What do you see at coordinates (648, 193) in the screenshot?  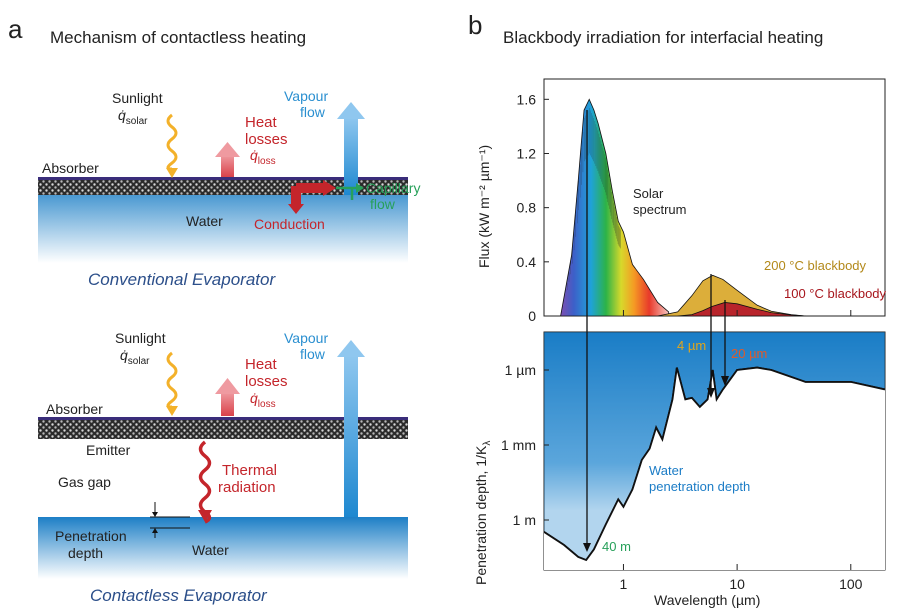 I see `solar-spectrum-label-1: Solar` at bounding box center [648, 193].